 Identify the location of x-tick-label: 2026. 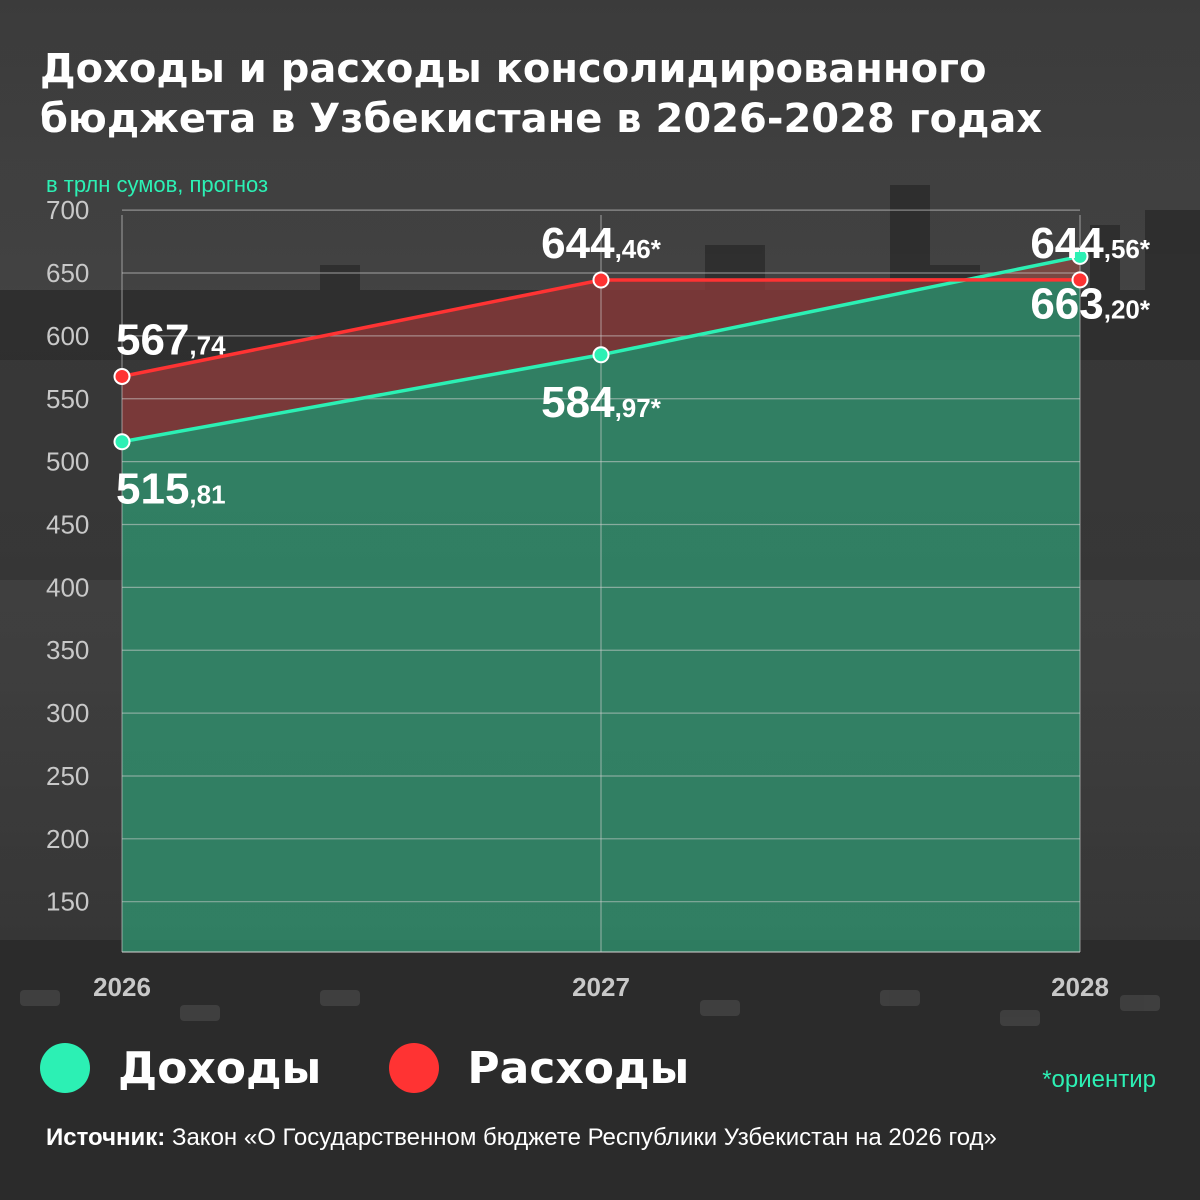
(122, 987).